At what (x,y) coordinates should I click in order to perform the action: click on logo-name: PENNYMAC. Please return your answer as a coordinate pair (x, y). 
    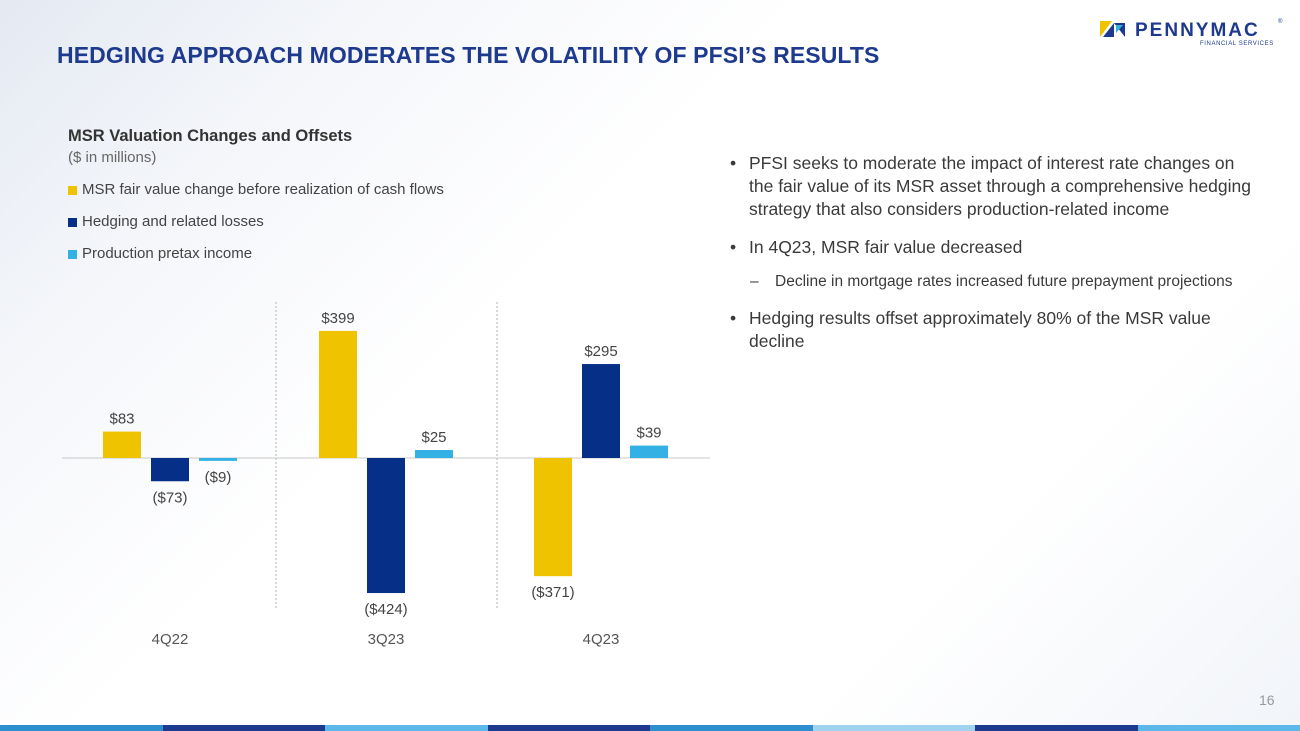
    Looking at the image, I should click on (1197, 30).